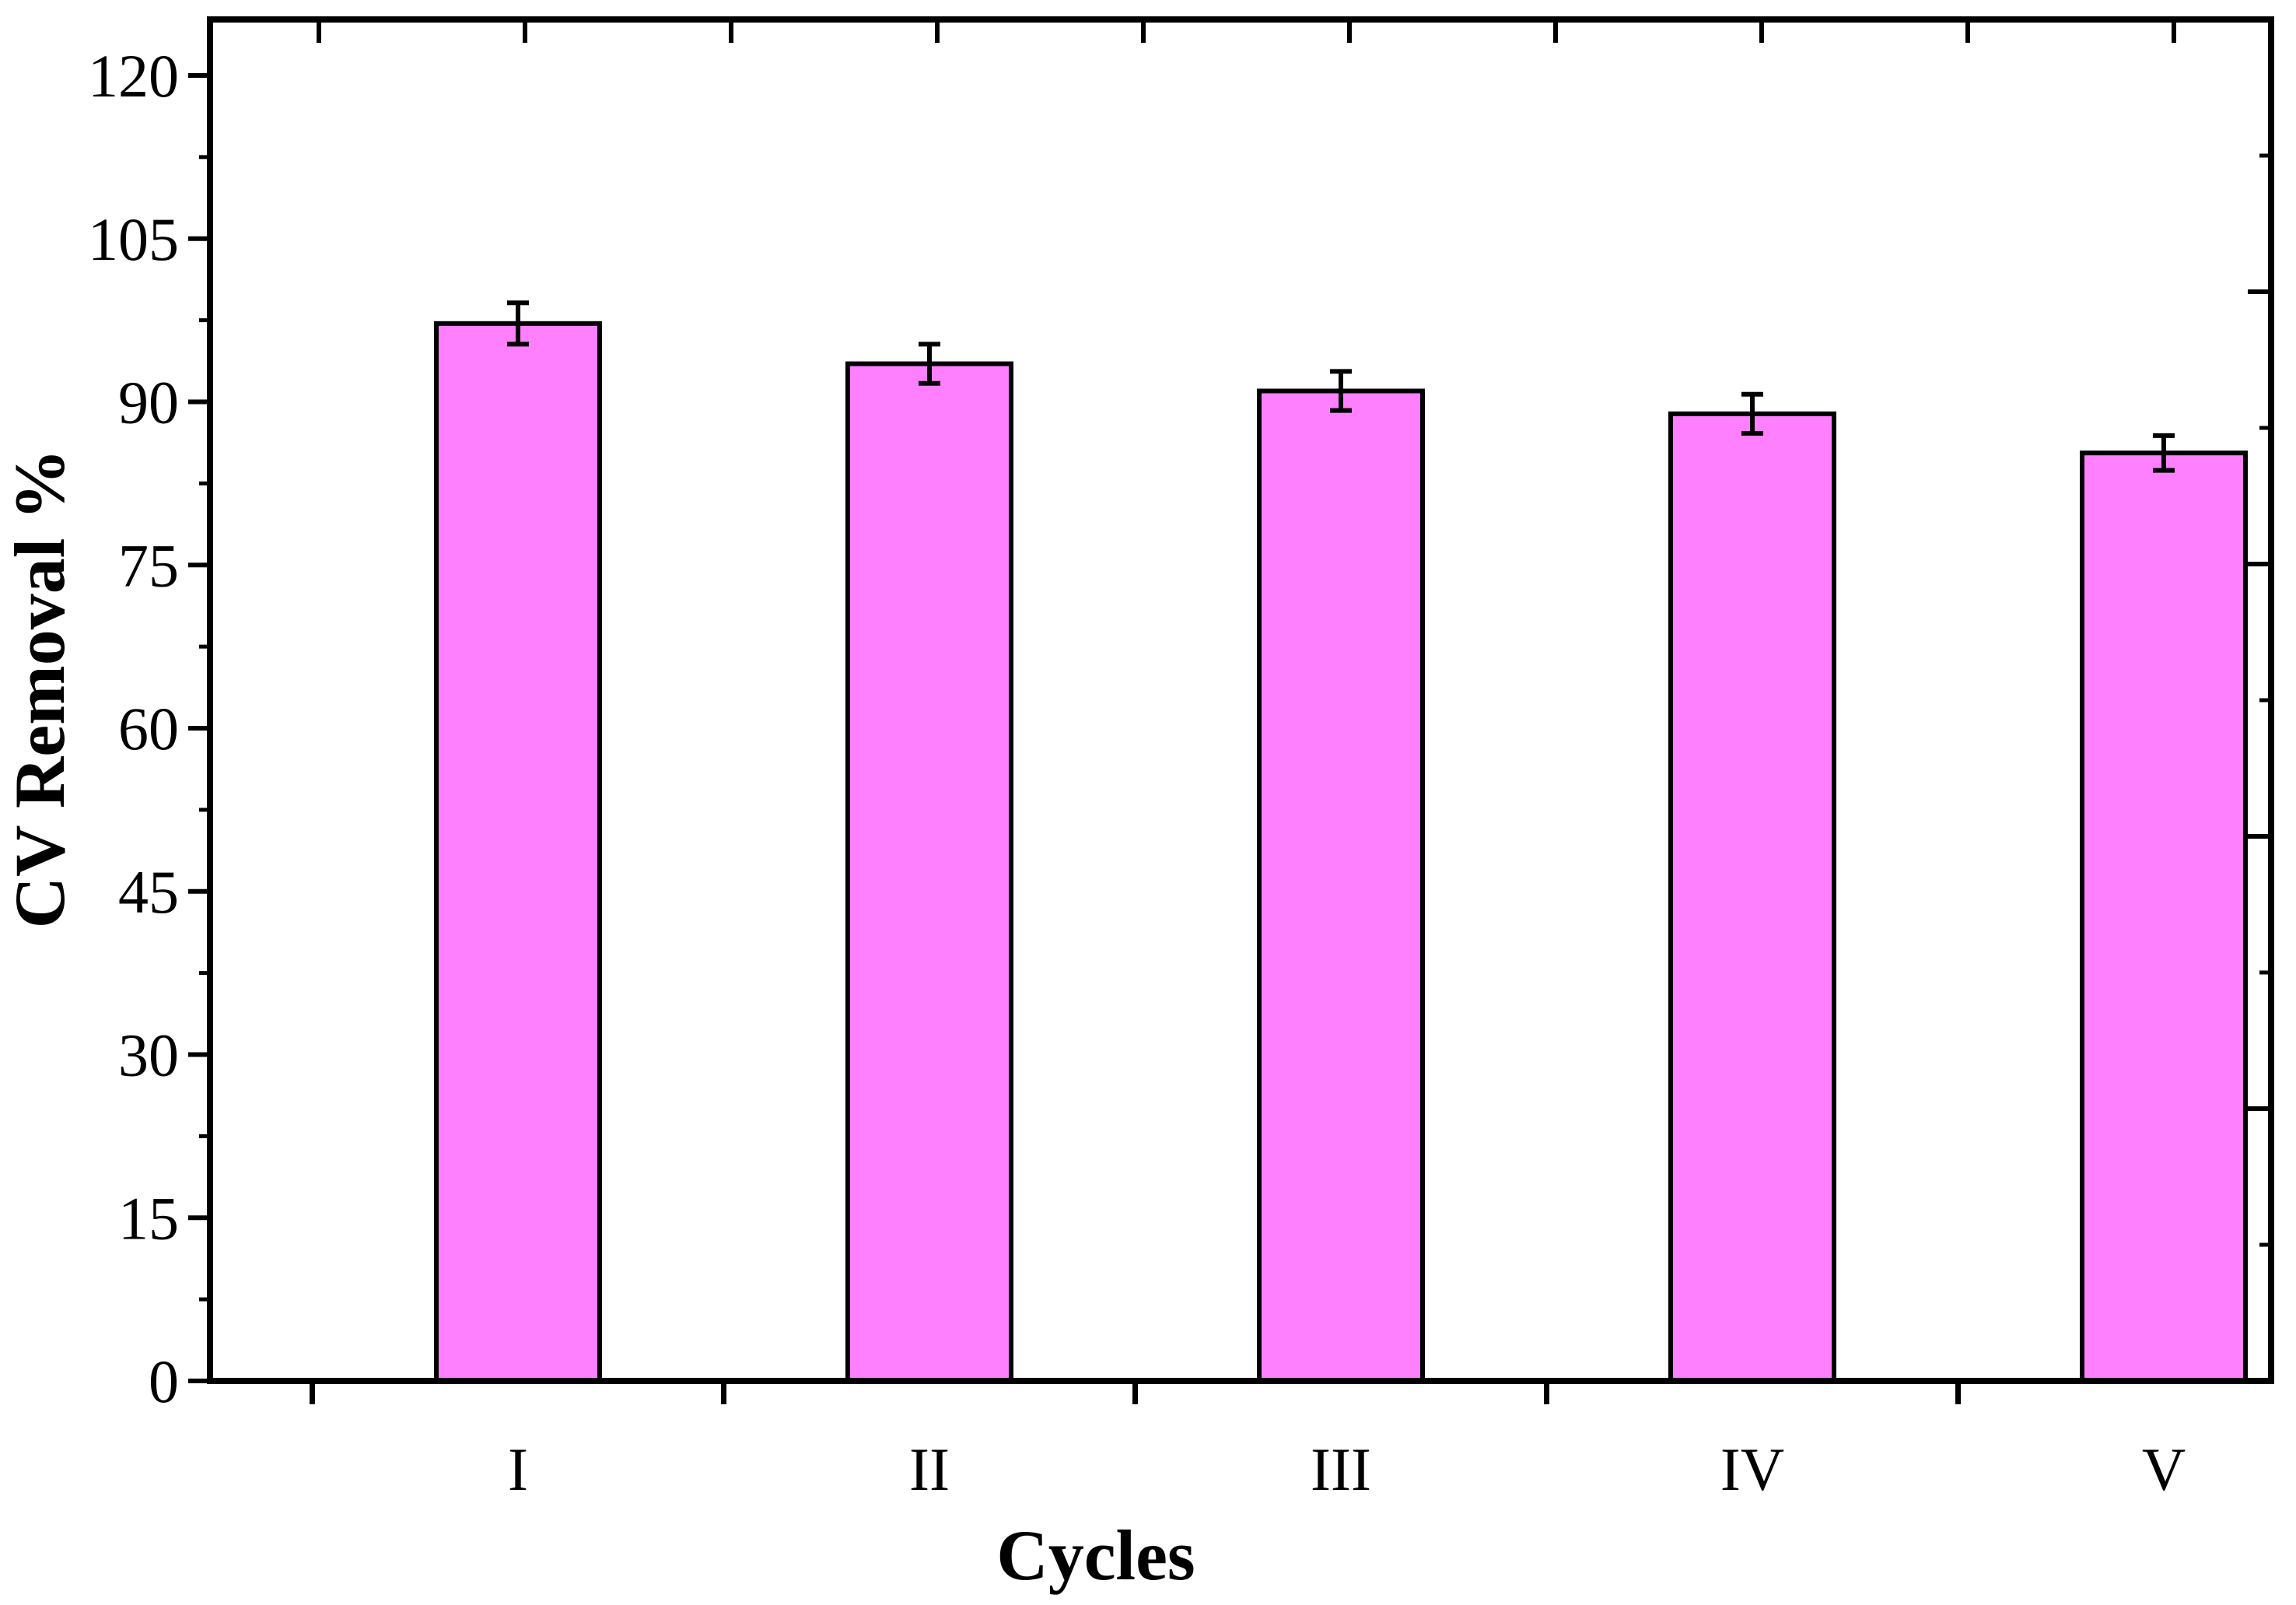 The height and width of the screenshot is (1605, 2296). Describe the element at coordinates (134, 76) in the screenshot. I see `y-tick-label-120: 120` at that location.